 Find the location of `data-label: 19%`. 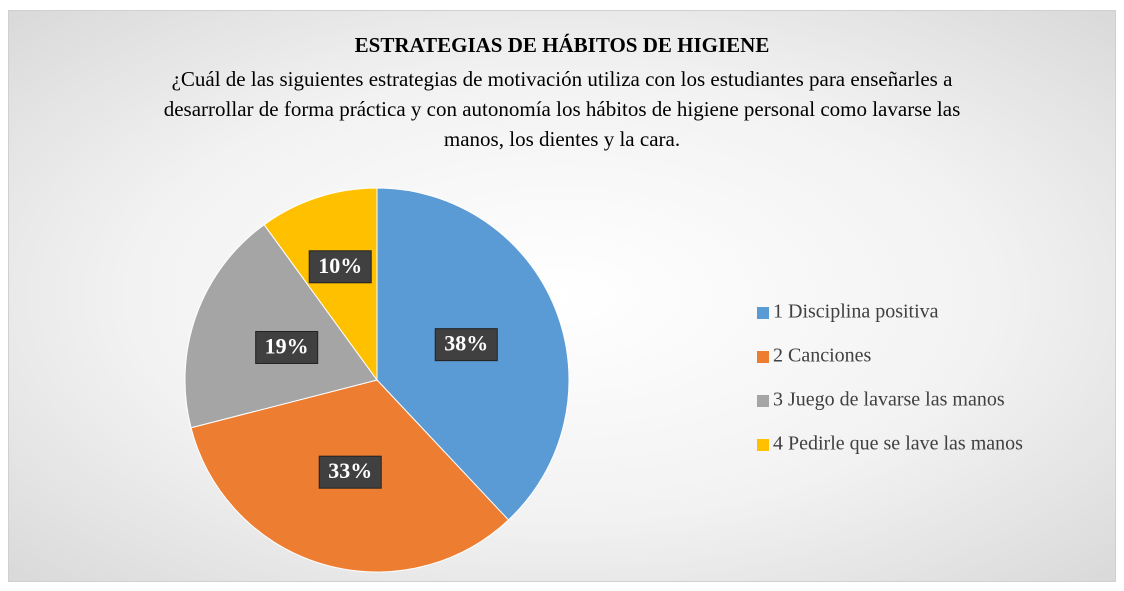

data-label: 19% is located at coordinates (287, 346).